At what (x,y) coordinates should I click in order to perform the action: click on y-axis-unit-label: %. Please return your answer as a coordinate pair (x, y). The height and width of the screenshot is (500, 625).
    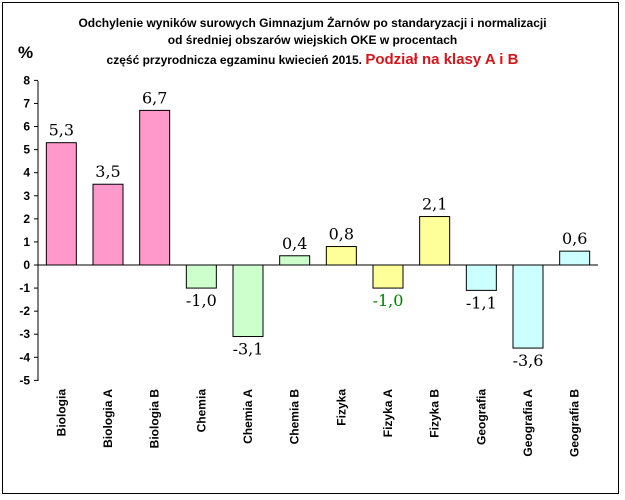
    Looking at the image, I should click on (26, 52).